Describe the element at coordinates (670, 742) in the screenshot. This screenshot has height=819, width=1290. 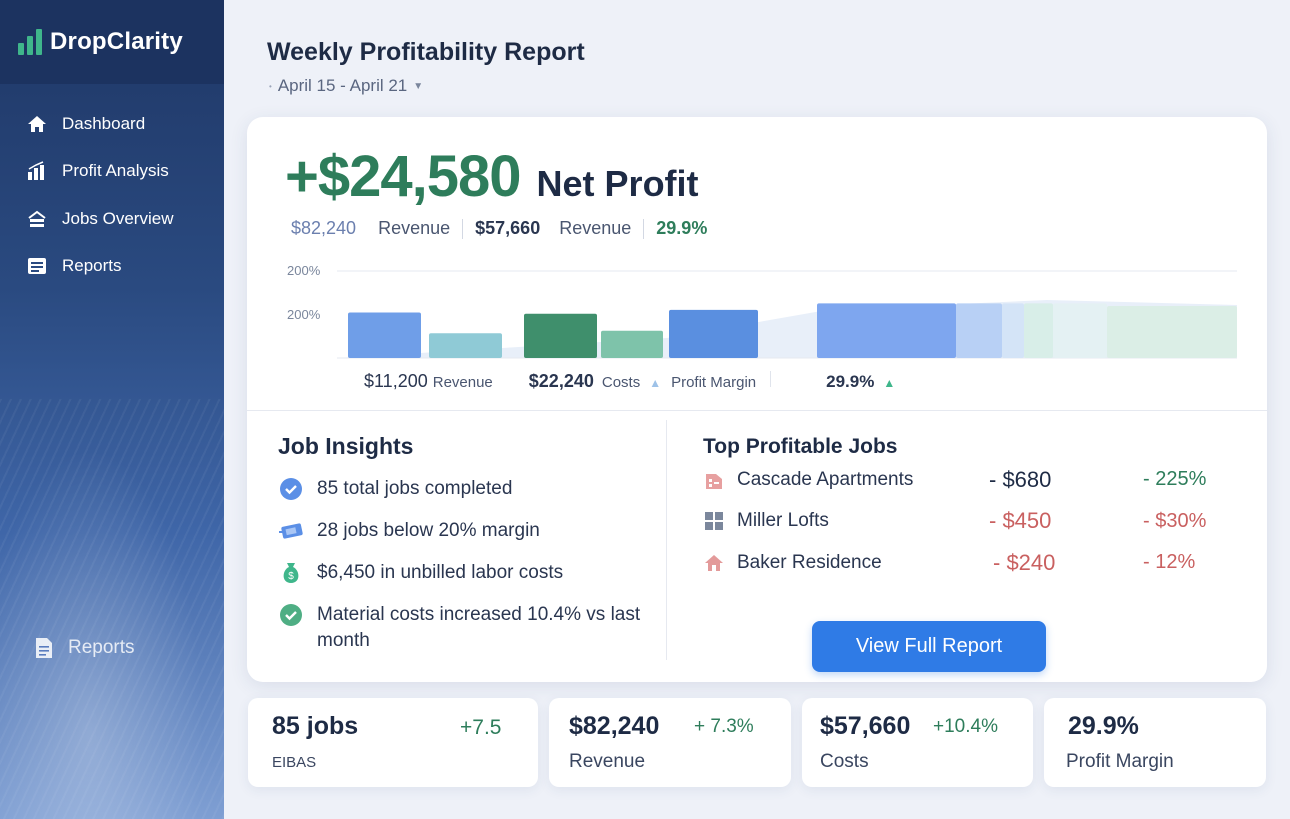
I see `stat-card-revenue: $82,240 + 7.3% Revenue` at that location.